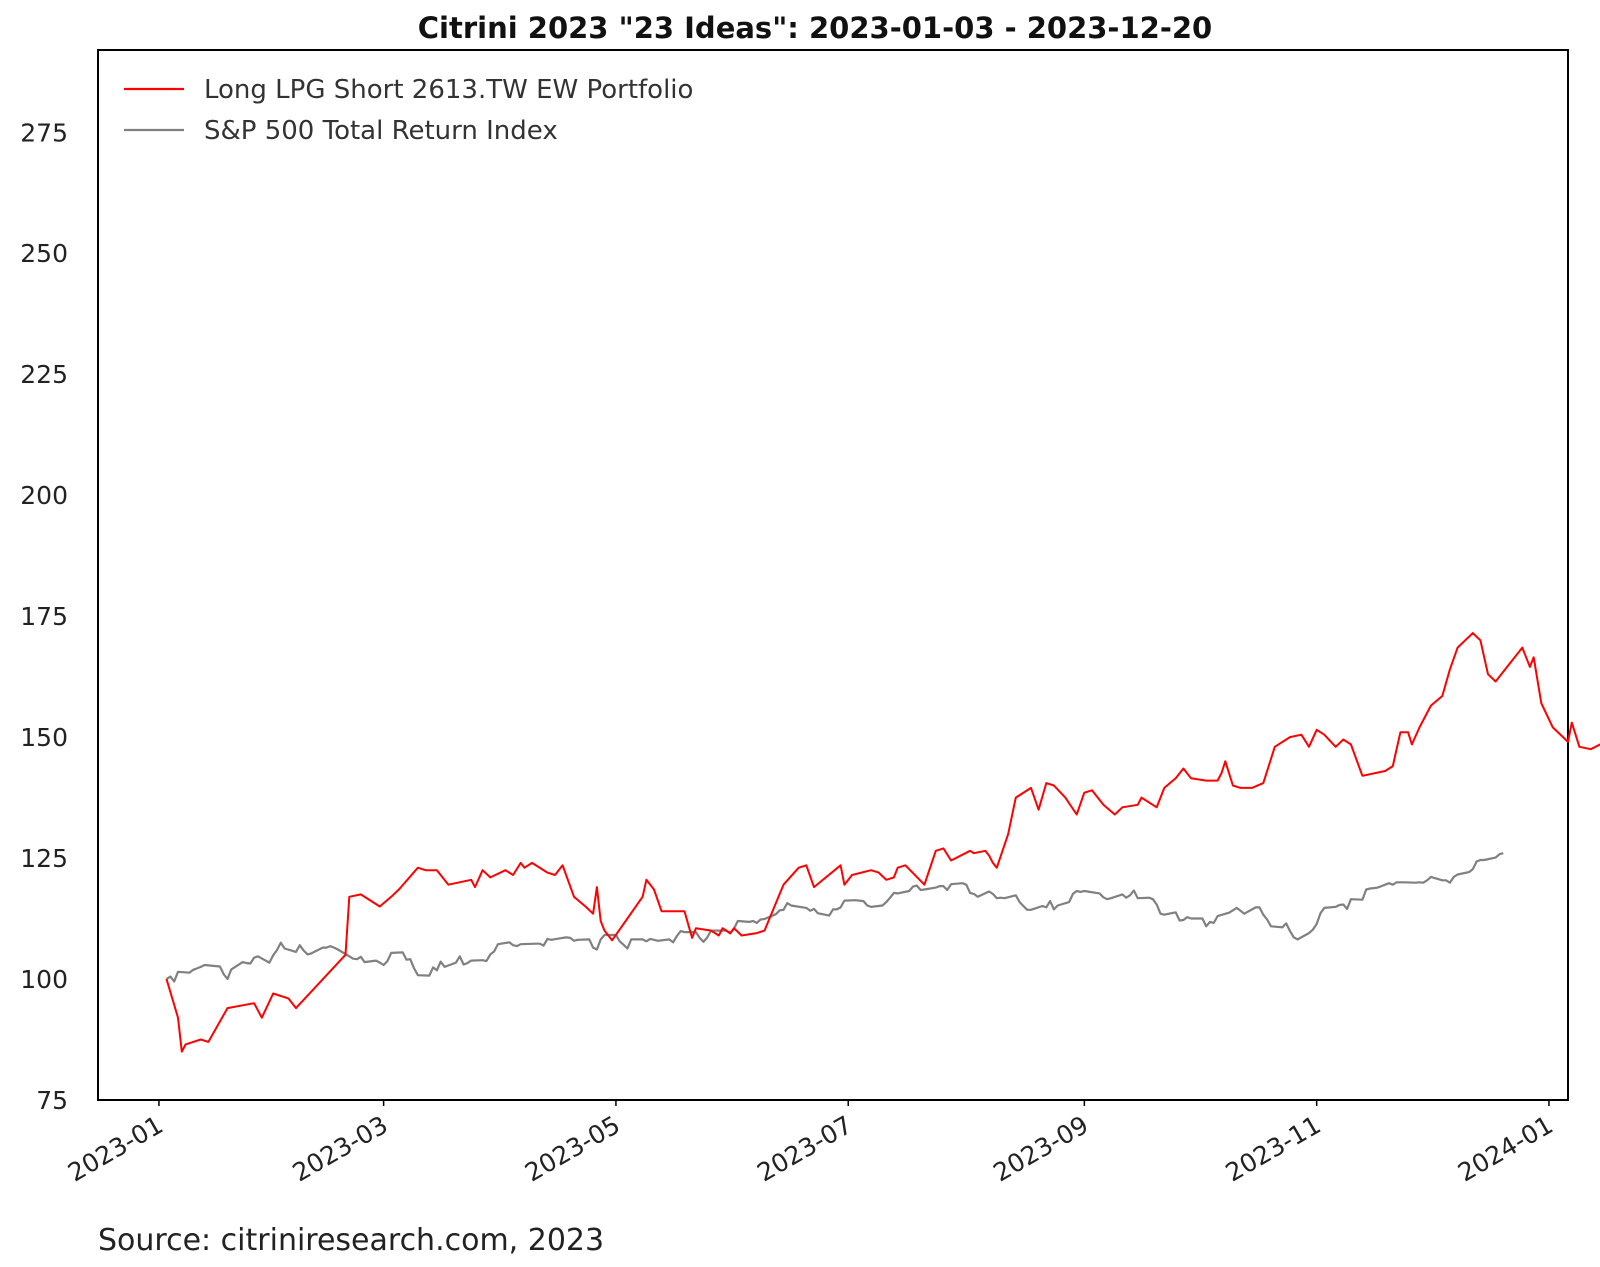 The height and width of the screenshot is (1267, 1600). I want to click on x-tick-label: 2023-05, so click(572, 1148).